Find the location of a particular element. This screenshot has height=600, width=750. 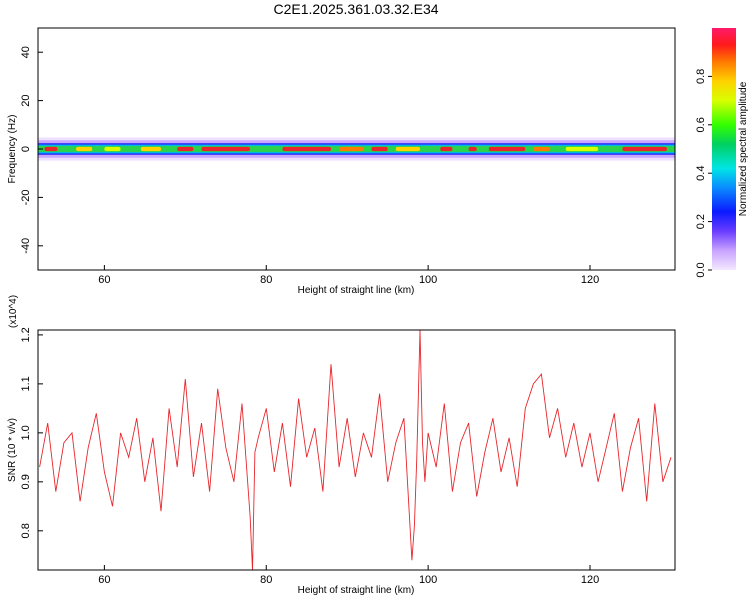

spectrogram-y-ticks: 40 20 0 -20 -40 is located at coordinates (31, 150).